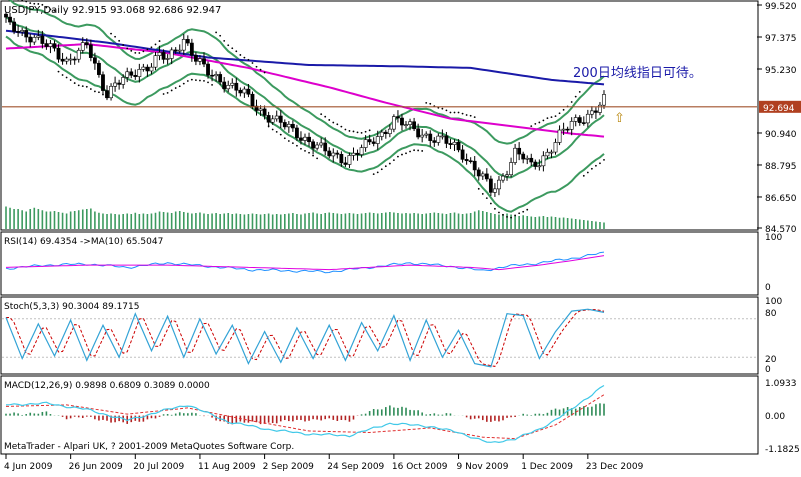 The image size is (801, 477). Describe the element at coordinates (83, 242) in the screenshot. I see `rsi-label: RSI(14) 69.4354 ->MA(10) 65.5047` at that location.